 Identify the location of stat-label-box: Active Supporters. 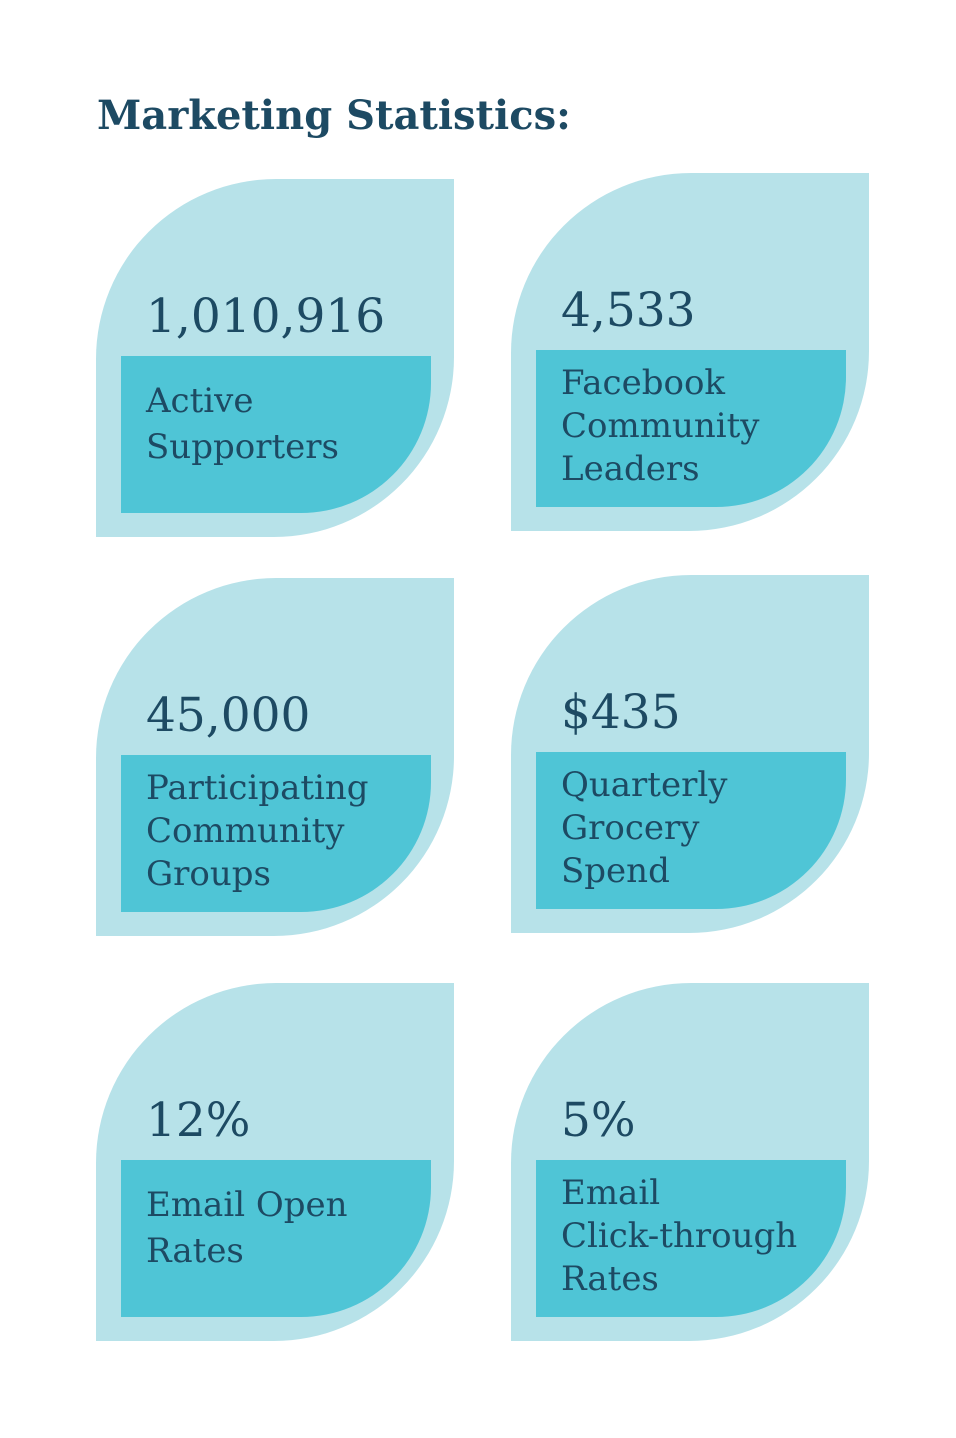
(276, 434).